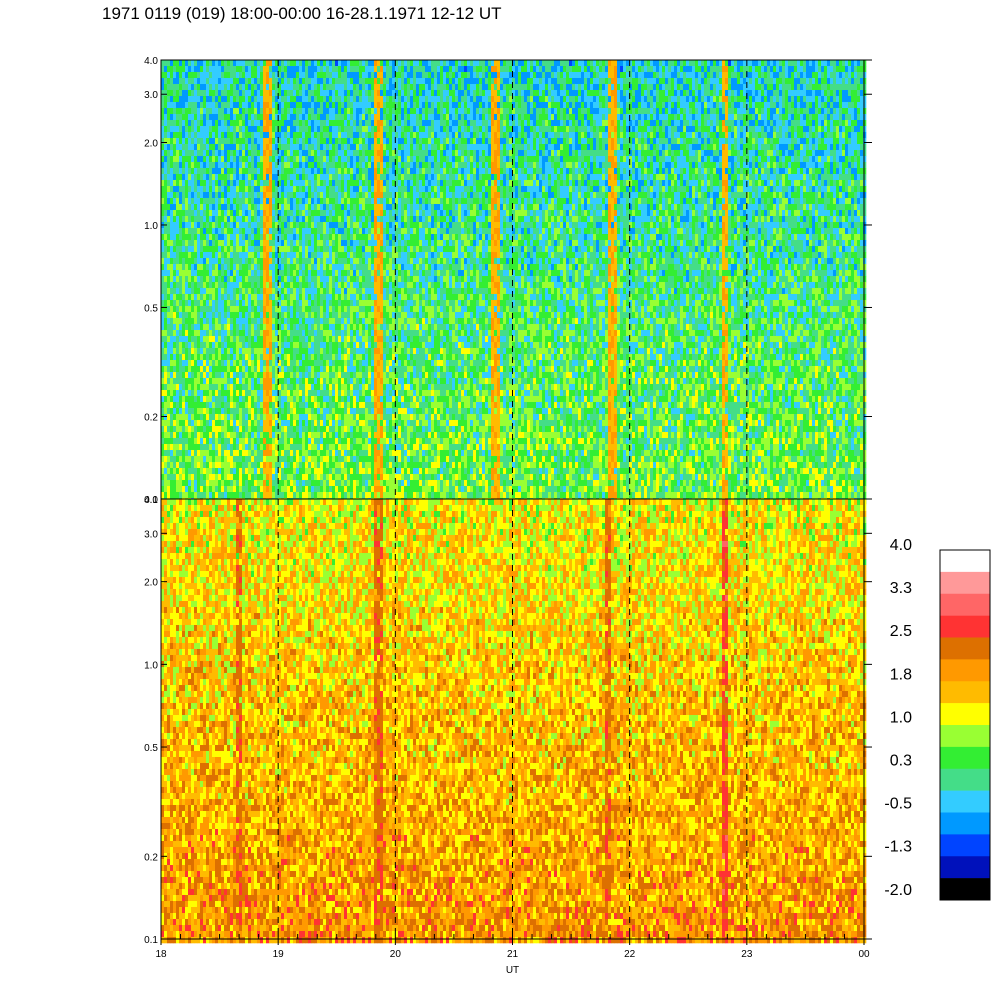  What do you see at coordinates (630, 954) in the screenshot?
I see `x-tick-label: 22` at bounding box center [630, 954].